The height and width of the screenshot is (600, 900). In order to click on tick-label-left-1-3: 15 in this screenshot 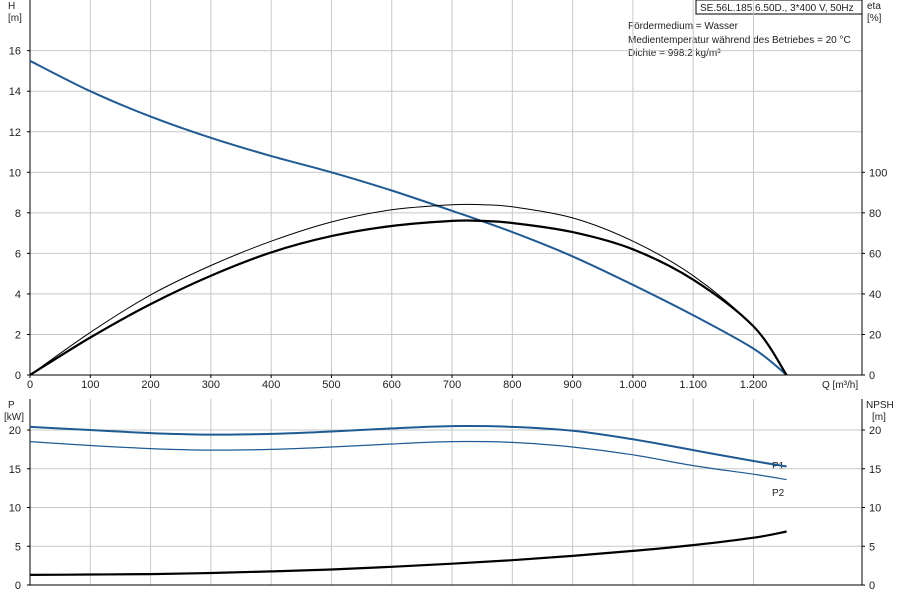, I will do `click(15, 470)`.